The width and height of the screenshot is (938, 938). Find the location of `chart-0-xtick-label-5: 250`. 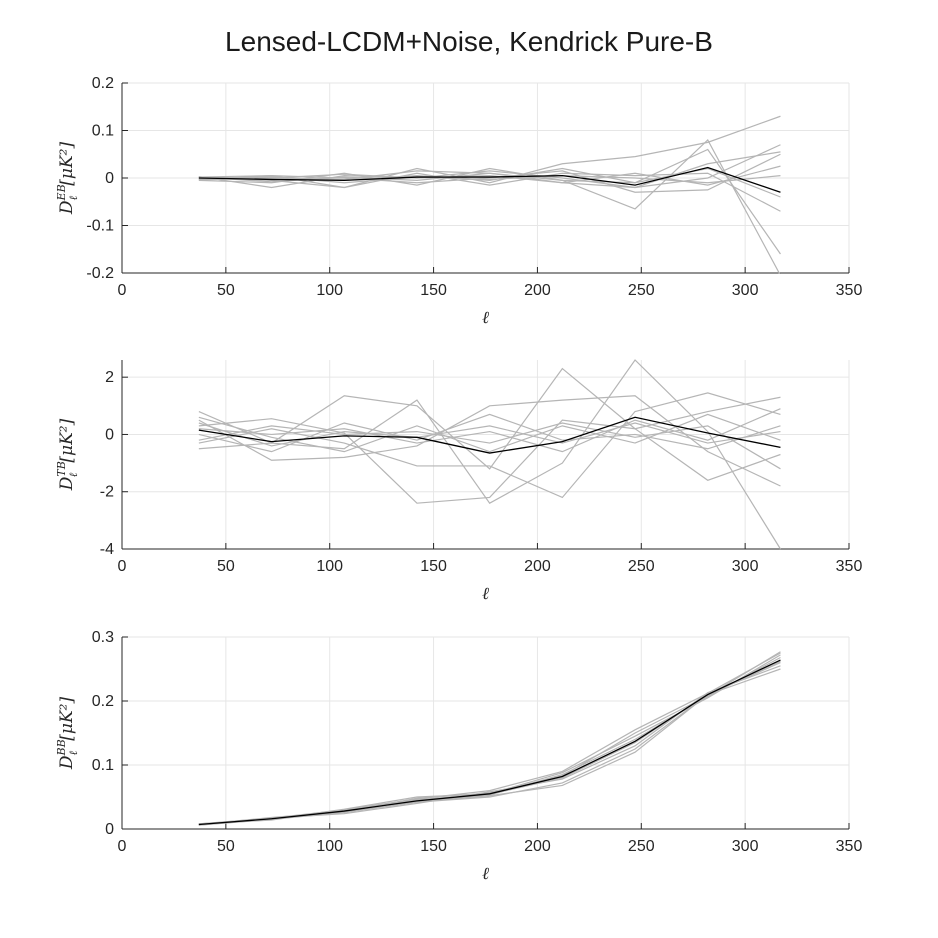

chart-0-xtick-label-5: 250 is located at coordinates (641, 290).